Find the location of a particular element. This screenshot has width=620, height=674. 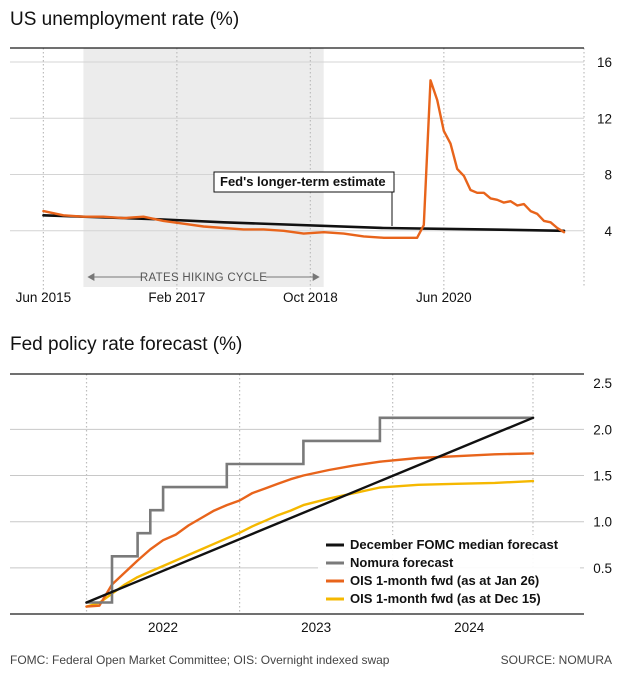

hiking-cycle-band is located at coordinates (203, 167).